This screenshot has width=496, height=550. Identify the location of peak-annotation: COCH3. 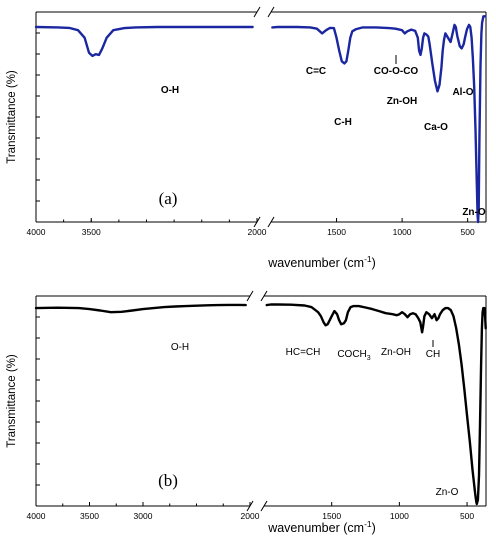
(353, 355).